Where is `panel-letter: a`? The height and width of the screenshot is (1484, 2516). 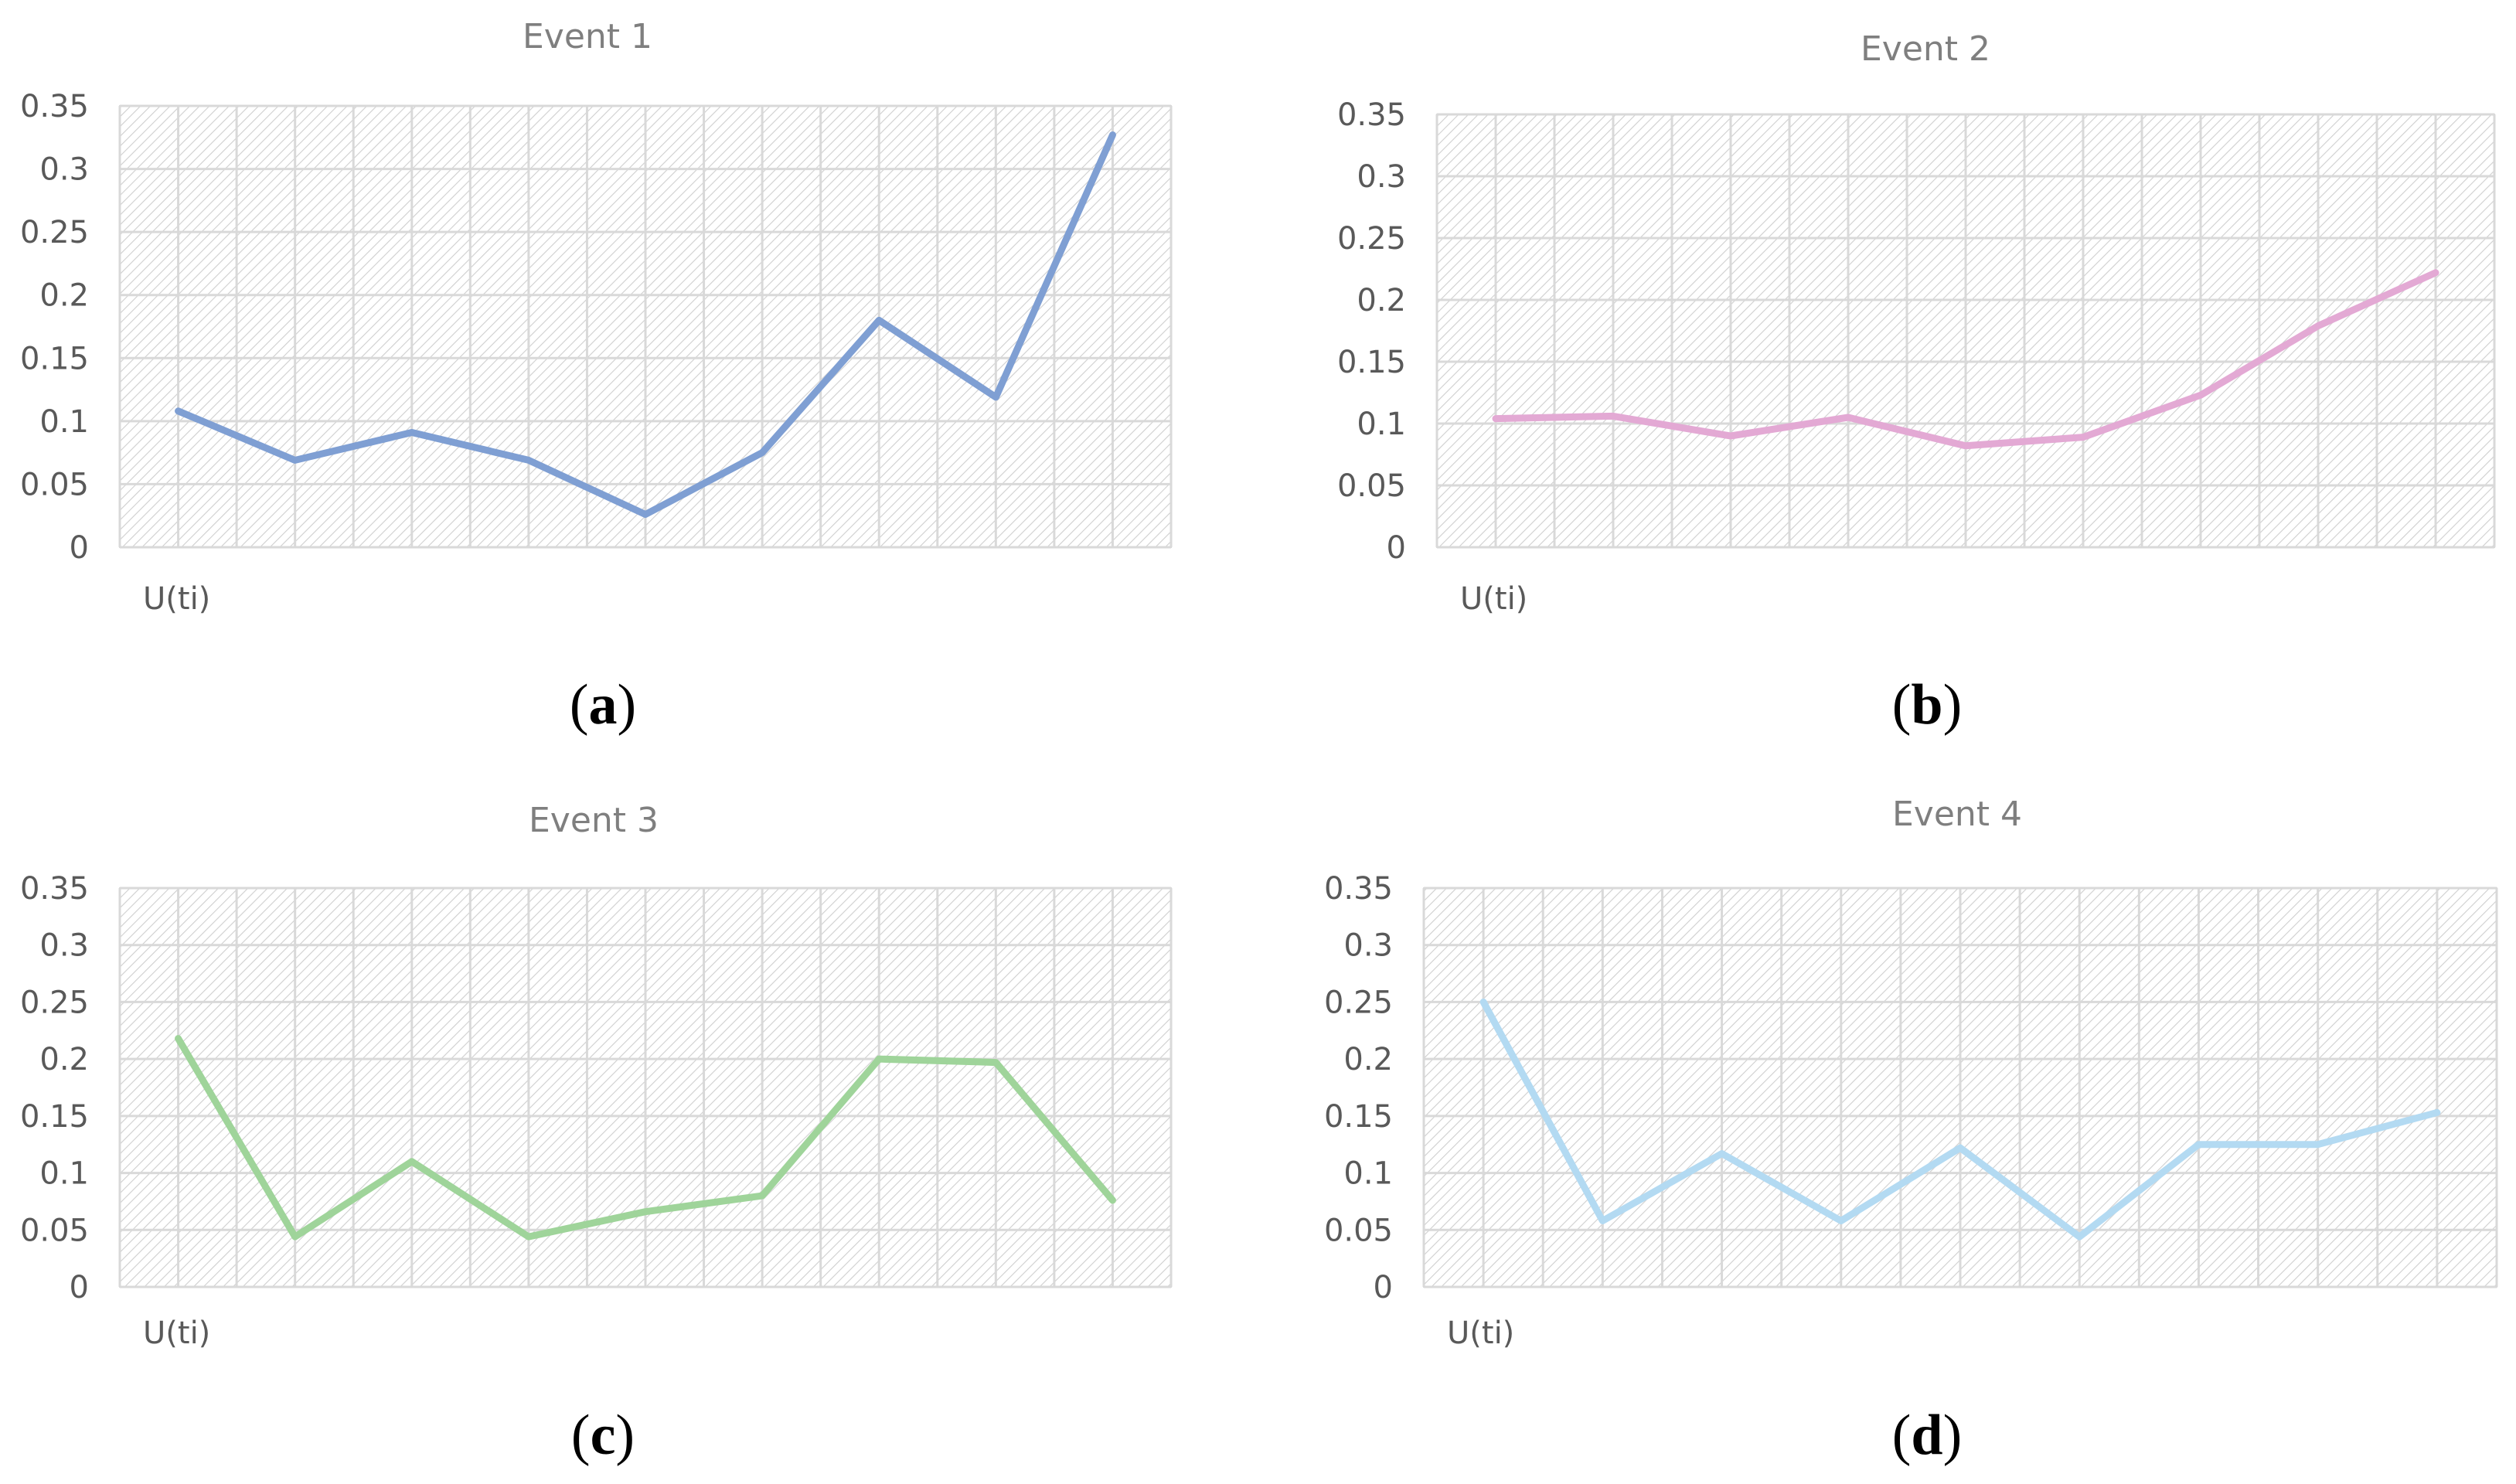 panel-letter: a is located at coordinates (603, 705).